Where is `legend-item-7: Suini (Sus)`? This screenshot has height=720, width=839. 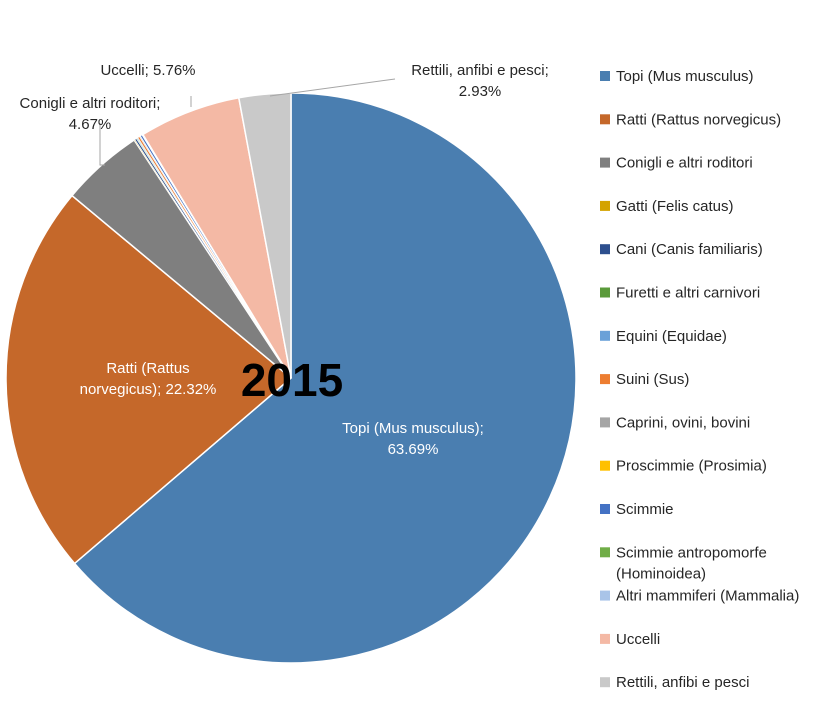 legend-item-7: Suini (Sus) is located at coordinates (644, 379).